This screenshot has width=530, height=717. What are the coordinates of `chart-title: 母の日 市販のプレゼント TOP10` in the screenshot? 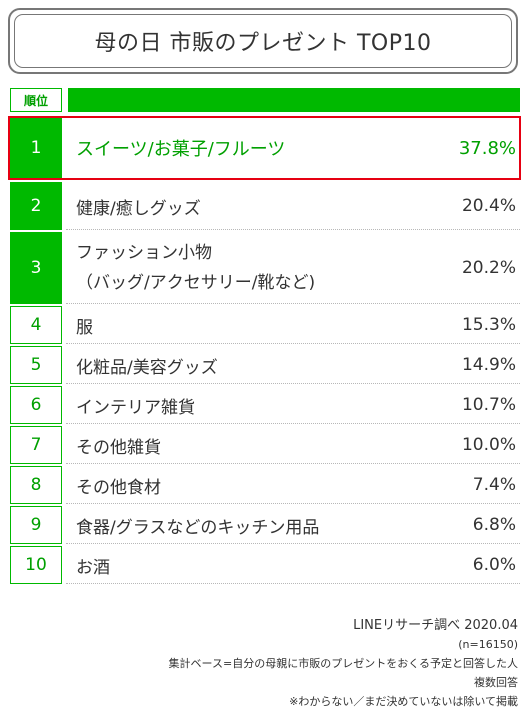 It's located at (263, 43).